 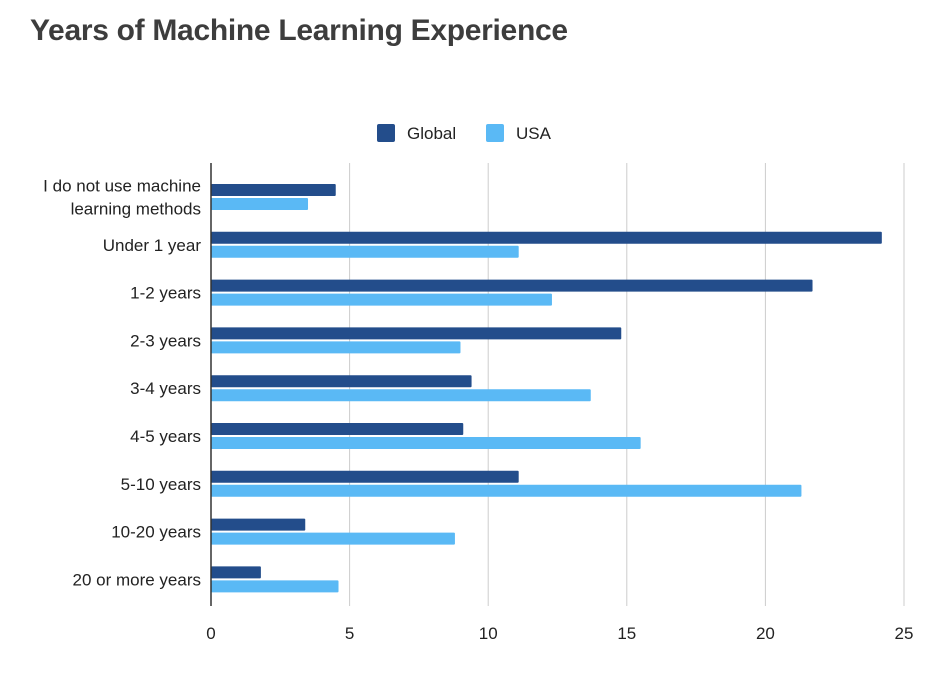 What do you see at coordinates (299, 30) in the screenshot?
I see `chart-title: Years of Machine Learning Experience` at bounding box center [299, 30].